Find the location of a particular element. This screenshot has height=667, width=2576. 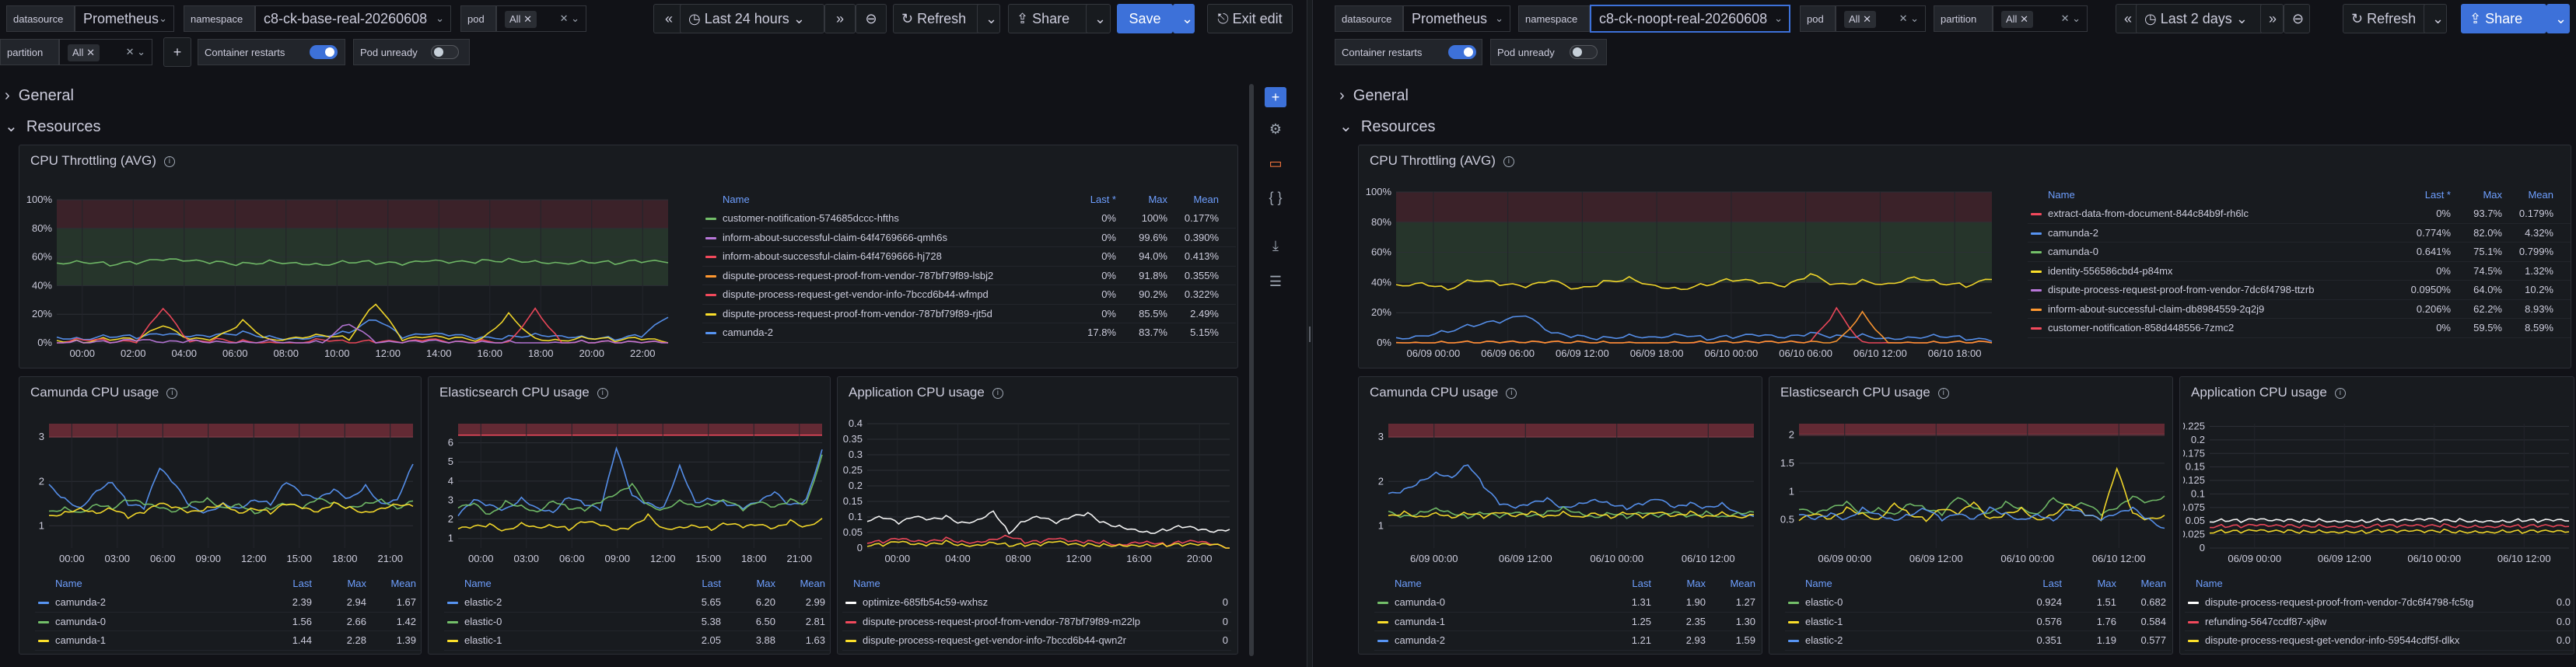

pod-chip: All ✕ is located at coordinates (521, 20).